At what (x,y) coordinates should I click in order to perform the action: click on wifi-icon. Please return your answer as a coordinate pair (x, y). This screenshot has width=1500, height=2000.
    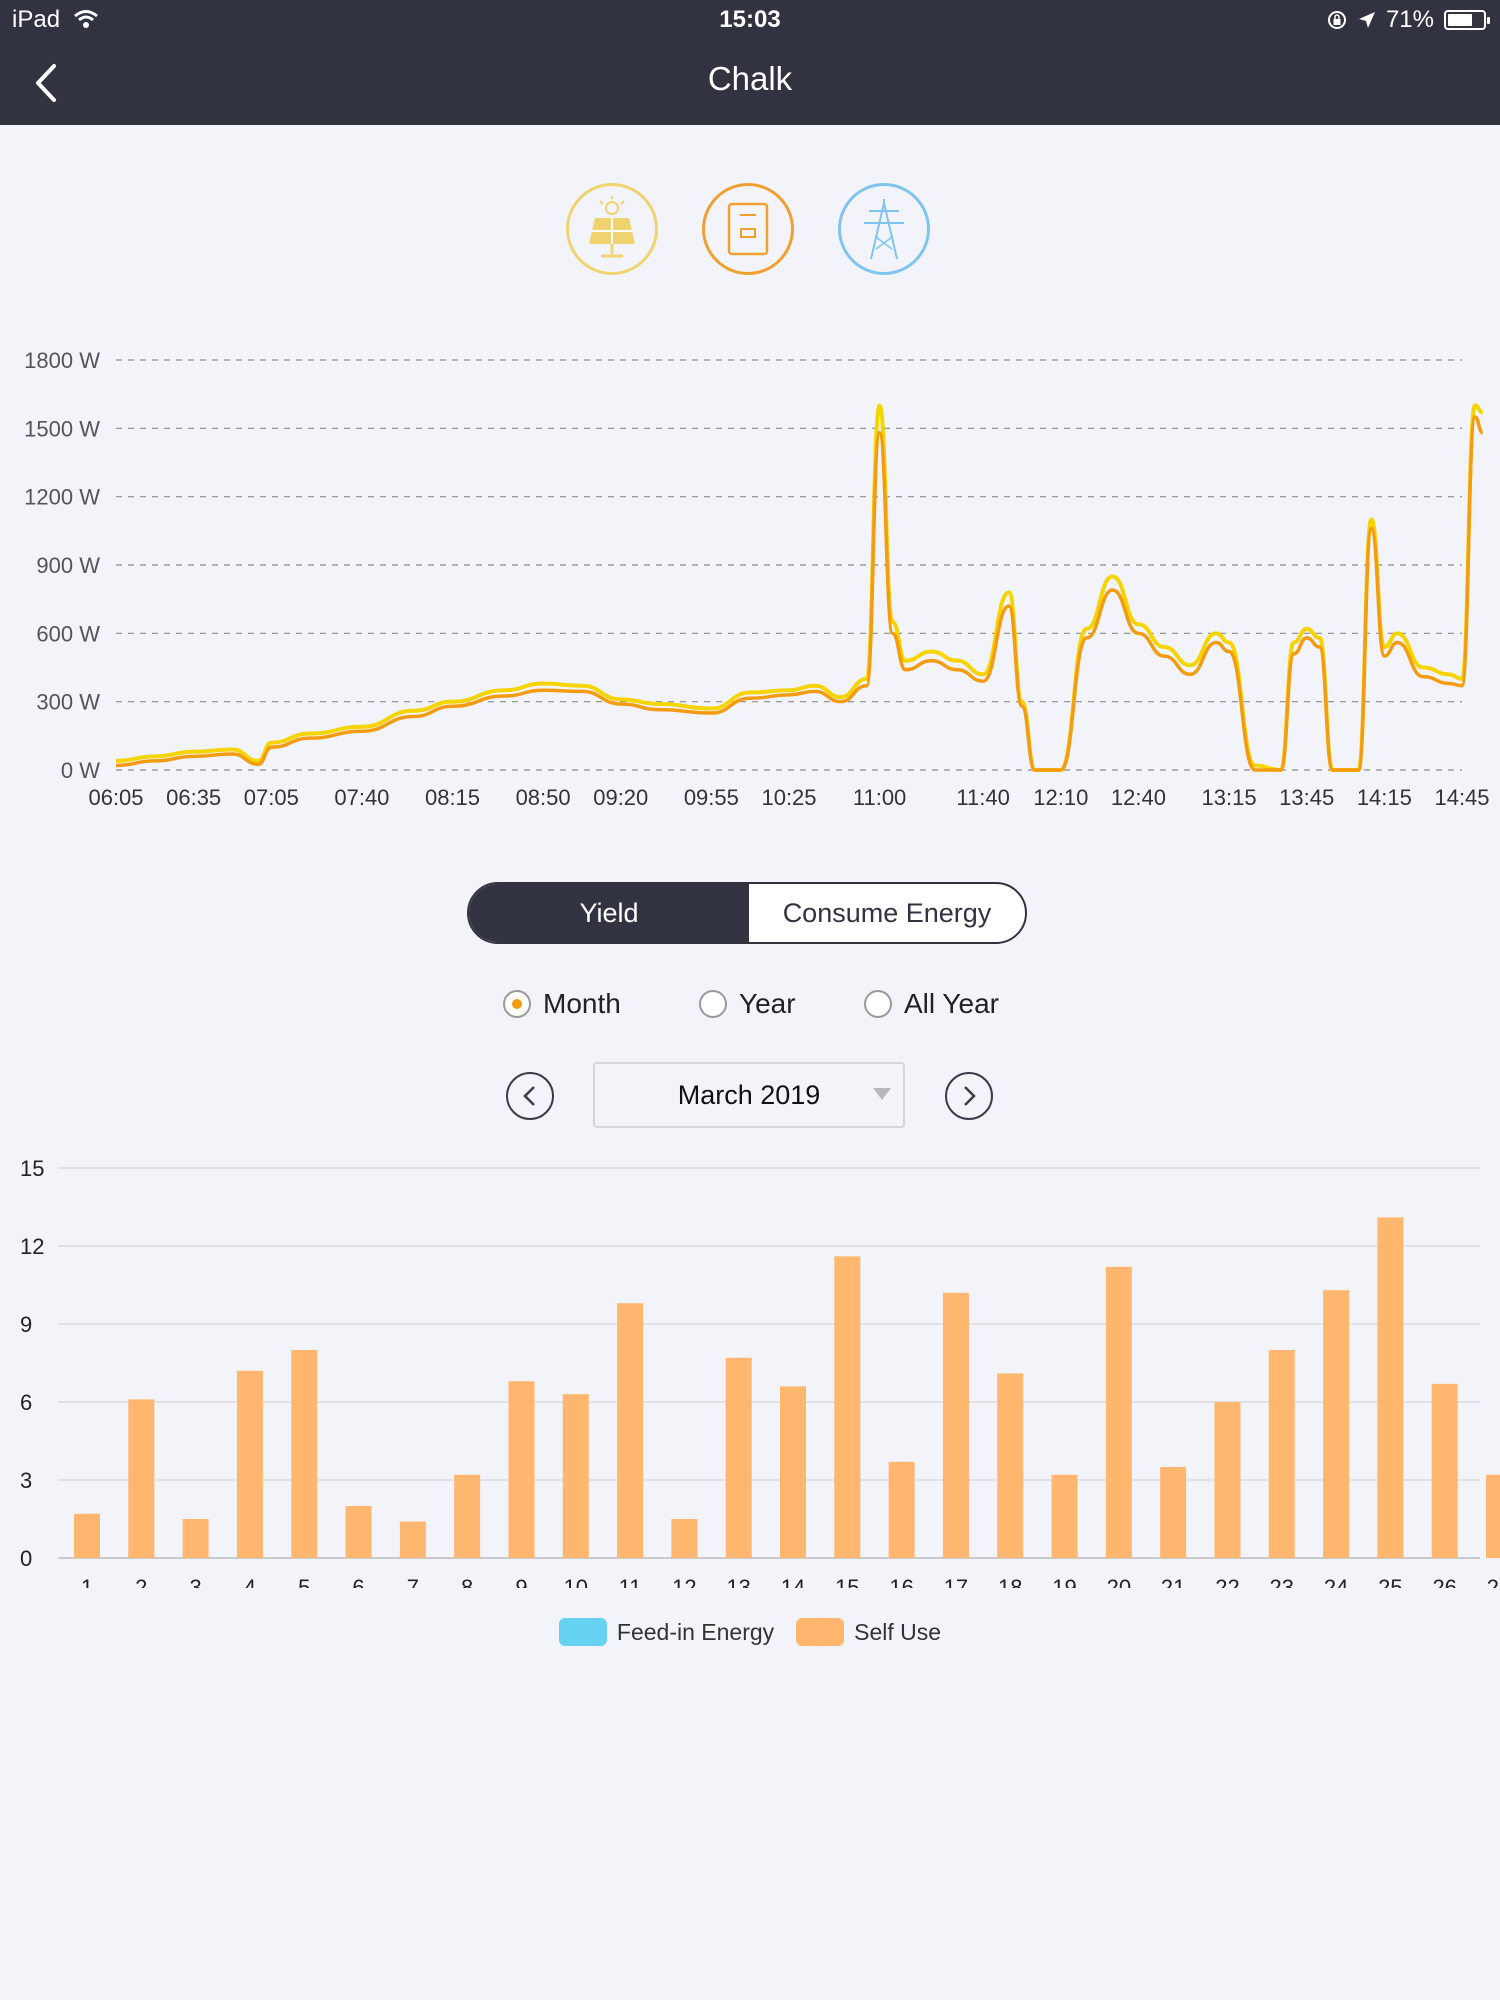
    Looking at the image, I should click on (85, 19).